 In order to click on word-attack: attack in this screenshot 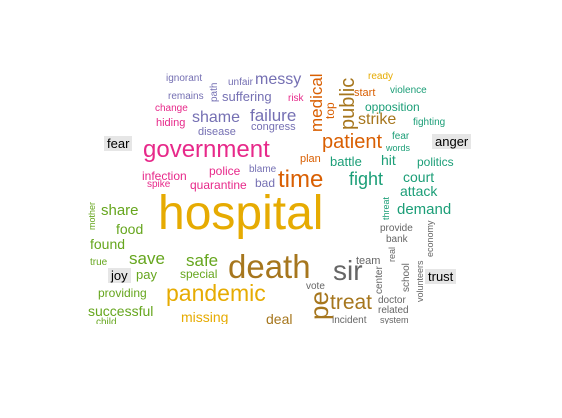, I will do `click(419, 191)`.